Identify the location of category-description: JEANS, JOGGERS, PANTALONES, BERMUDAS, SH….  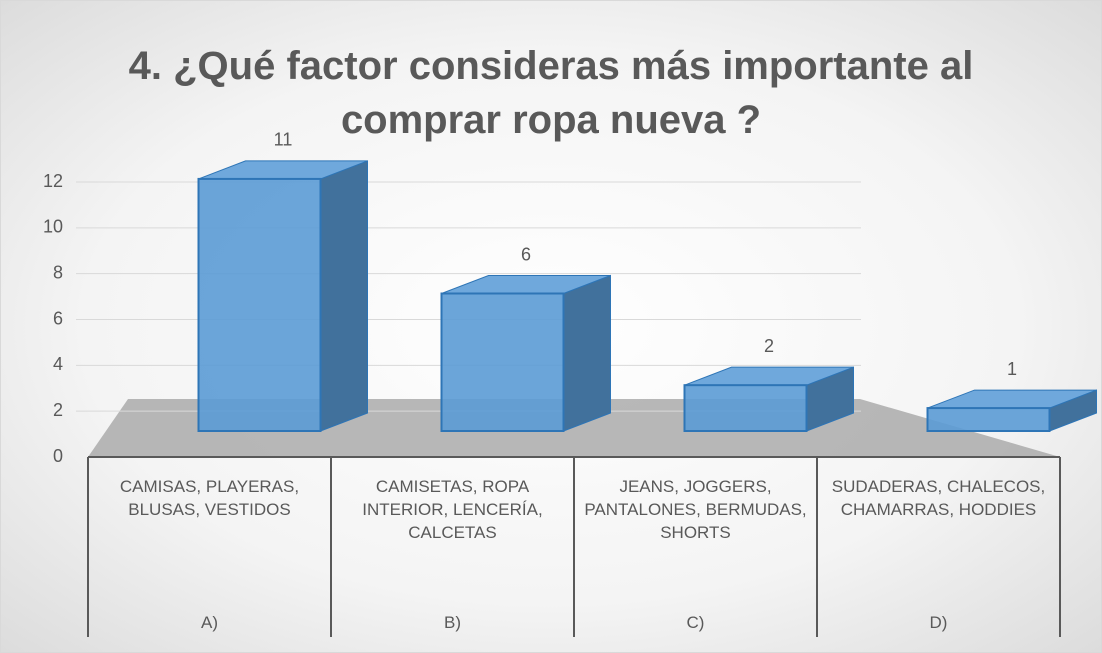
(695, 509).